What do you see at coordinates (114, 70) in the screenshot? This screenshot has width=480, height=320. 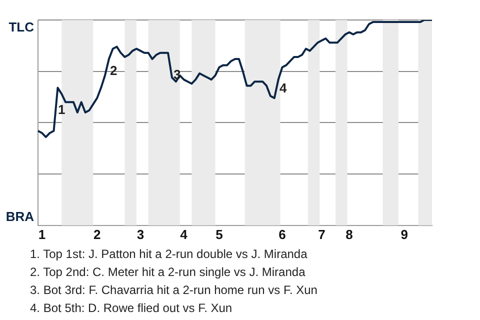 I see `annotation: 2` at bounding box center [114, 70].